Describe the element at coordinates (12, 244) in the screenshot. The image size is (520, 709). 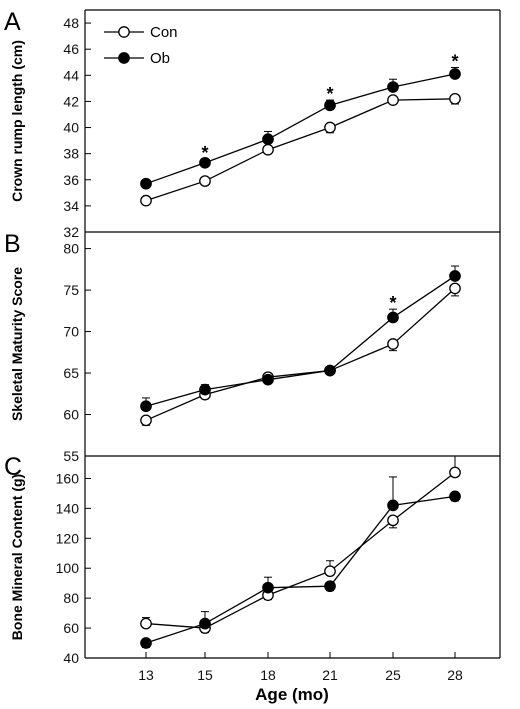
I see `panel-letter: B` at that location.